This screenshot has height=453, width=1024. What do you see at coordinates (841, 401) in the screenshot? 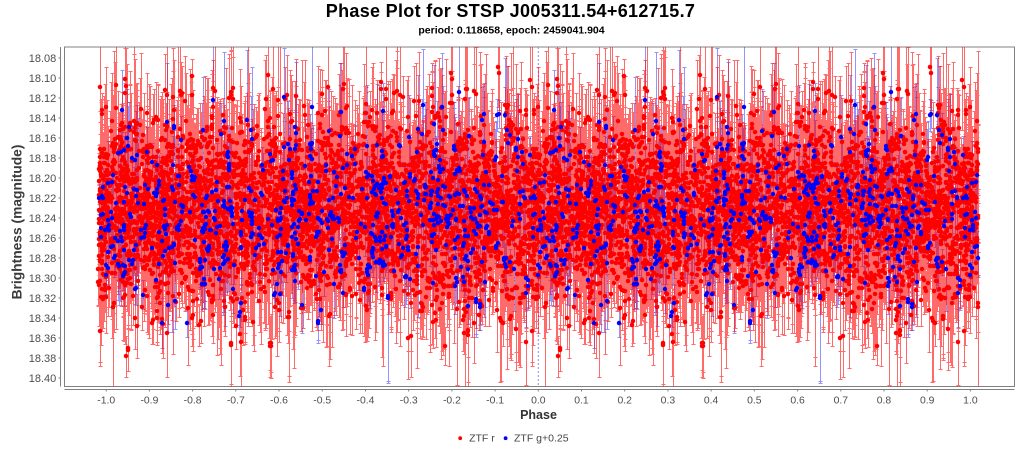
I see `svg-text: 0.7` at bounding box center [841, 401].